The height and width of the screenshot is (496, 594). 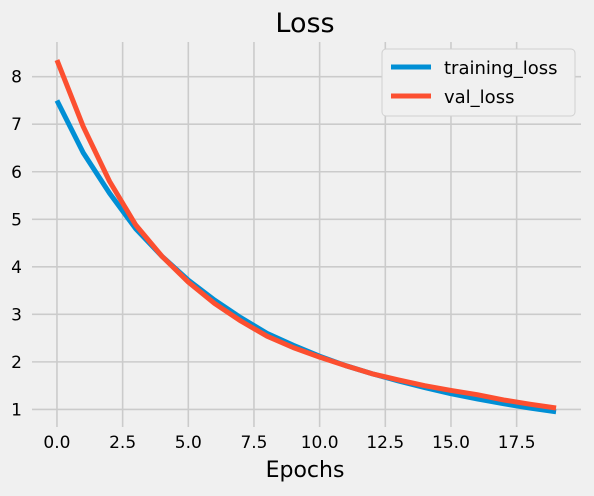 I want to click on y-tick-label: 5, so click(x=16, y=220).